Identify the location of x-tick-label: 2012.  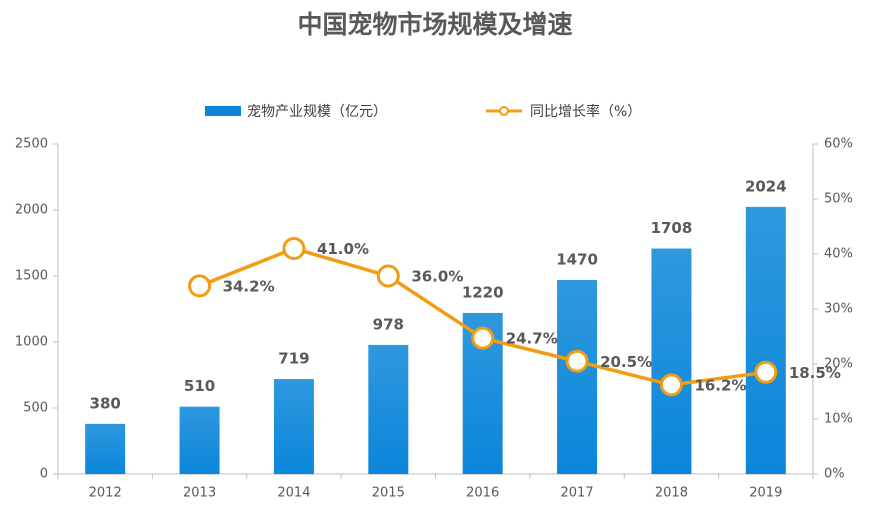
(105, 493).